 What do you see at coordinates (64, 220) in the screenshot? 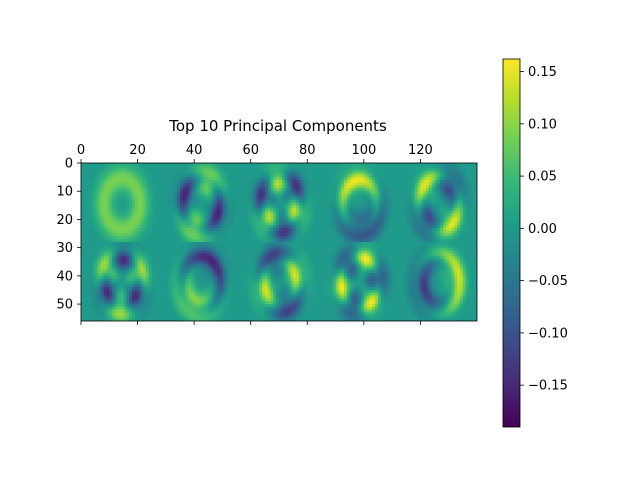
I see `y-tick-label: 20` at bounding box center [64, 220].